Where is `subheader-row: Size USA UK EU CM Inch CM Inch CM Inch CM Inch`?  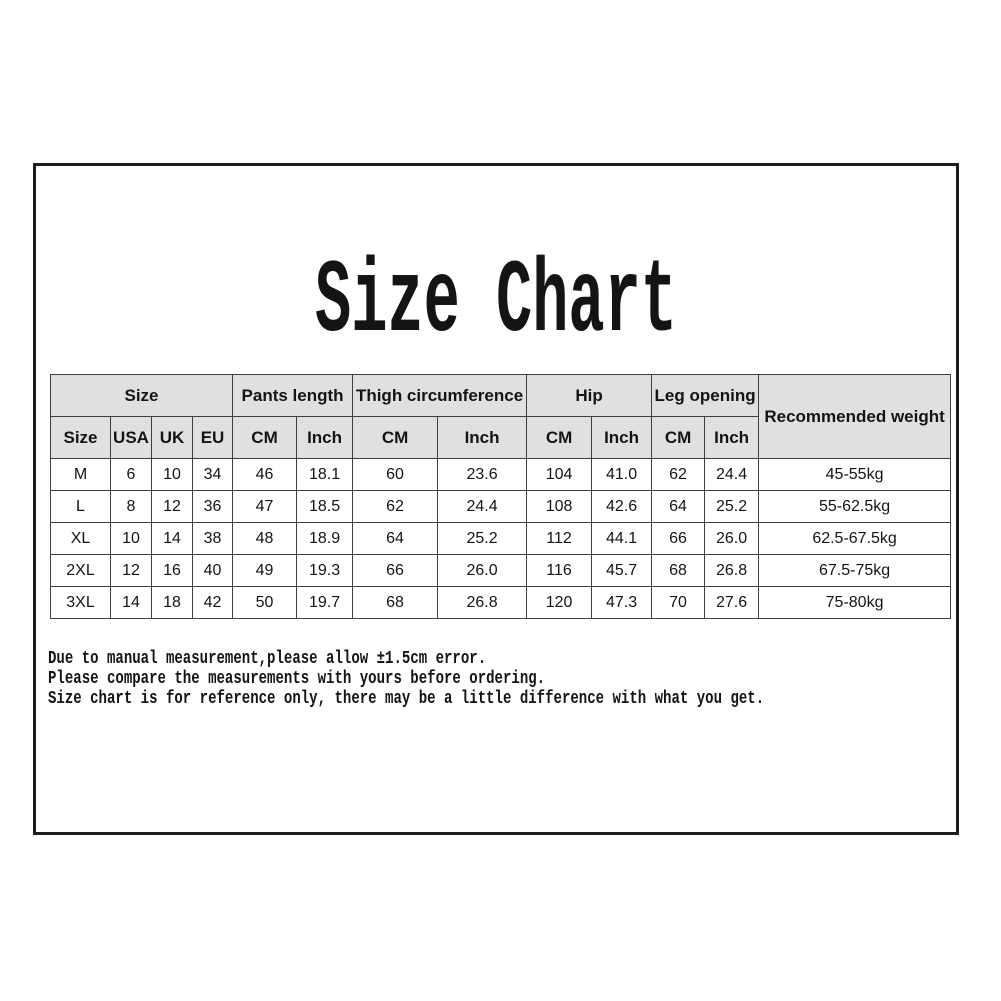 subheader-row: Size USA UK EU CM Inch CM Inch CM Inch CM Inch is located at coordinates (500, 437).